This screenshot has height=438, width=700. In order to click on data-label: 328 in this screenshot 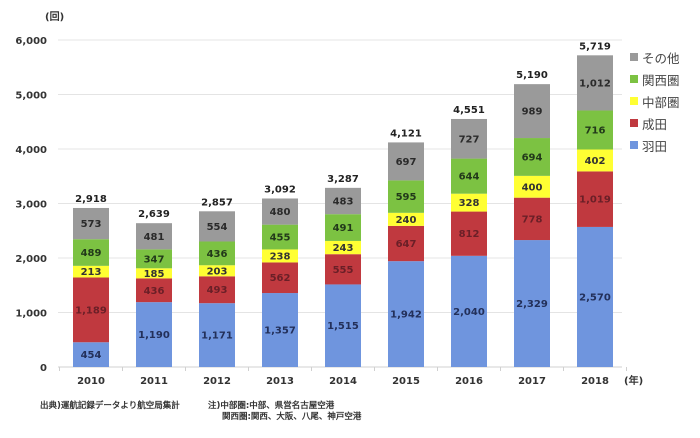, I will do `click(469, 203)`.